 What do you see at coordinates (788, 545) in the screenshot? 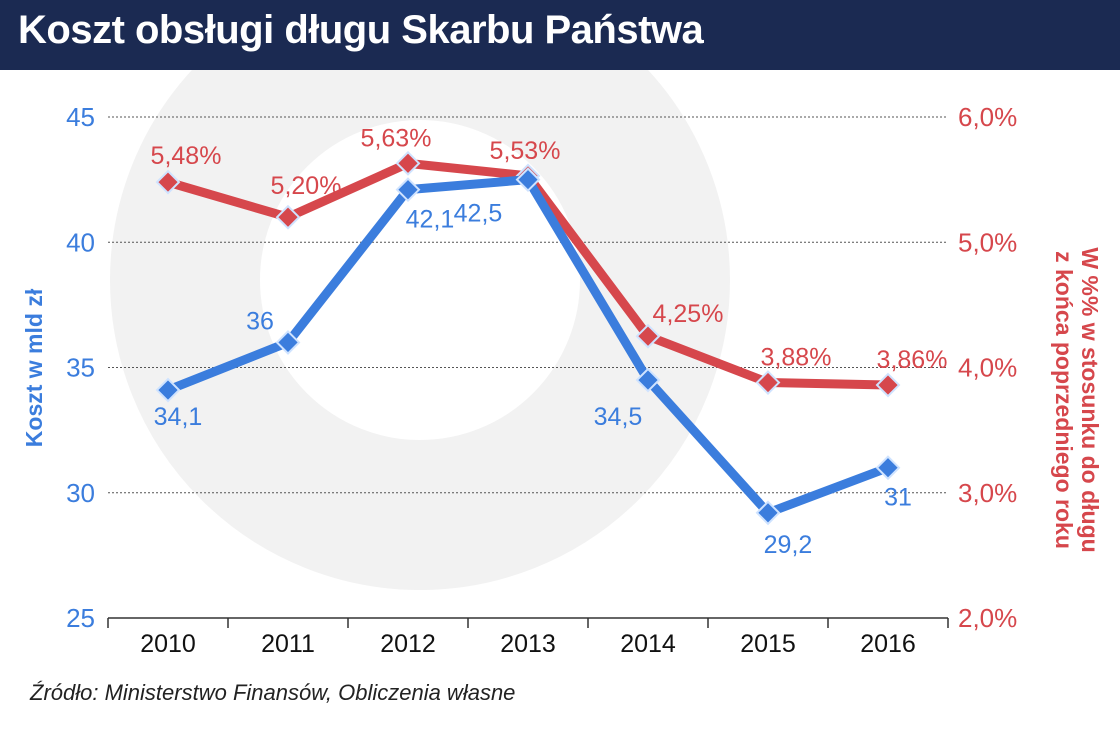
I see `data-label-cost: 29,2` at bounding box center [788, 545].